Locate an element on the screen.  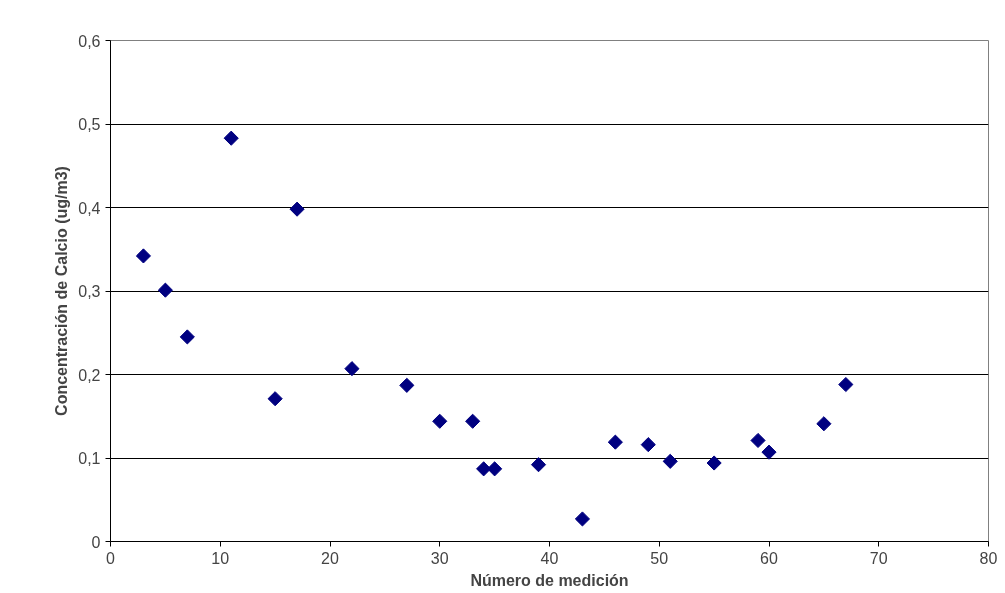
y-tick-label: 0,4 is located at coordinates (89, 208).